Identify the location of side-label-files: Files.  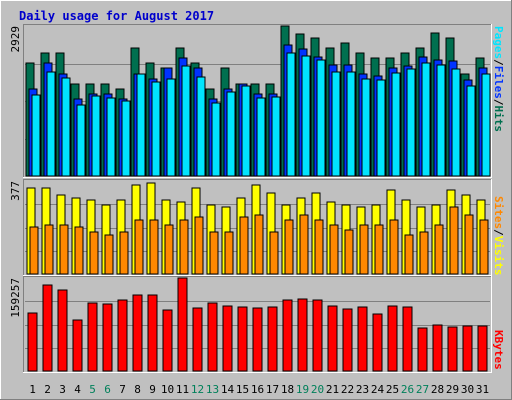
(498, 82).